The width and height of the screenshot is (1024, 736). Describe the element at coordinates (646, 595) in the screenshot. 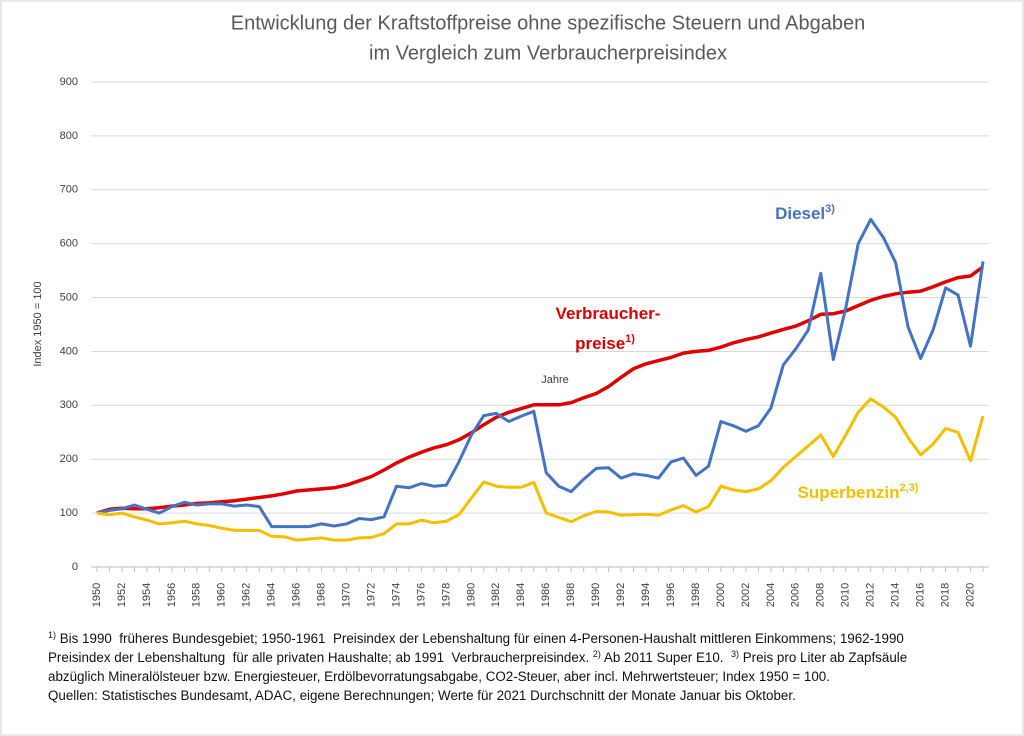

I see `x-tick-label: 1994` at that location.